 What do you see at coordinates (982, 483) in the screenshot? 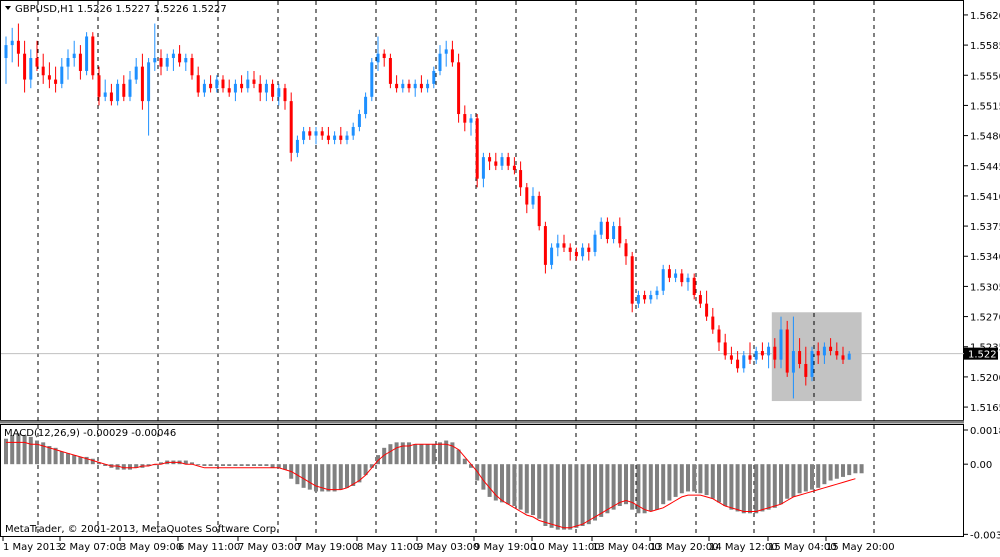
I see `macd-axis: 0.00188 0.00 -0.00386` at bounding box center [982, 483].